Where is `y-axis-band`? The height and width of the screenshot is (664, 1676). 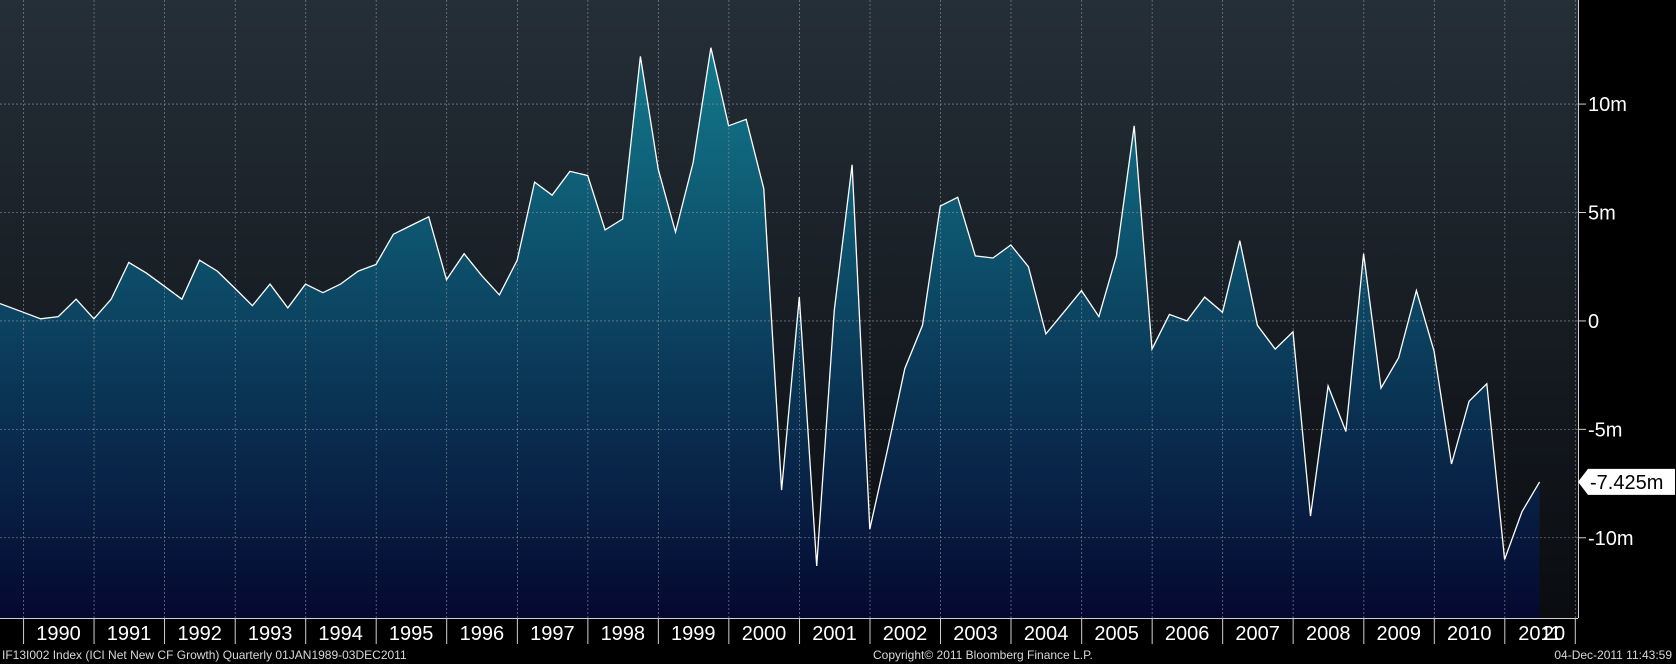 y-axis-band is located at coordinates (1627, 323).